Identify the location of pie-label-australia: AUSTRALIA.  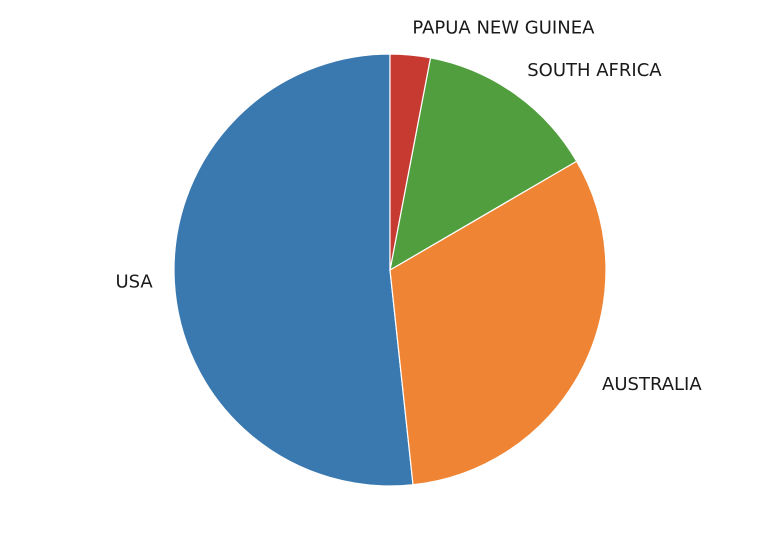
(652, 384).